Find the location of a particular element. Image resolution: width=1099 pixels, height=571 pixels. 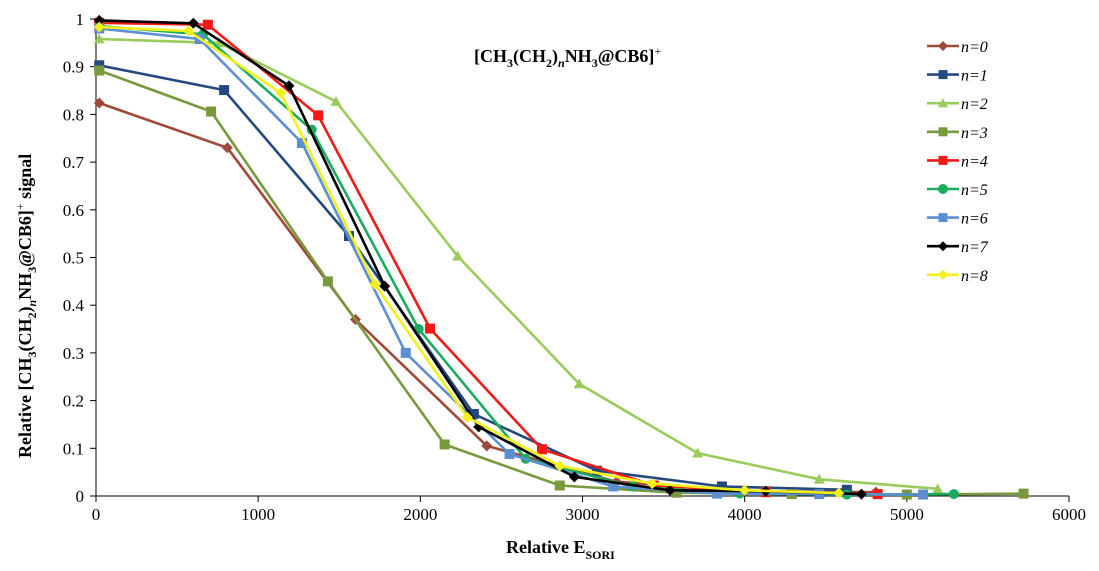

y-tick-label: 0.8 is located at coordinates (73, 114).